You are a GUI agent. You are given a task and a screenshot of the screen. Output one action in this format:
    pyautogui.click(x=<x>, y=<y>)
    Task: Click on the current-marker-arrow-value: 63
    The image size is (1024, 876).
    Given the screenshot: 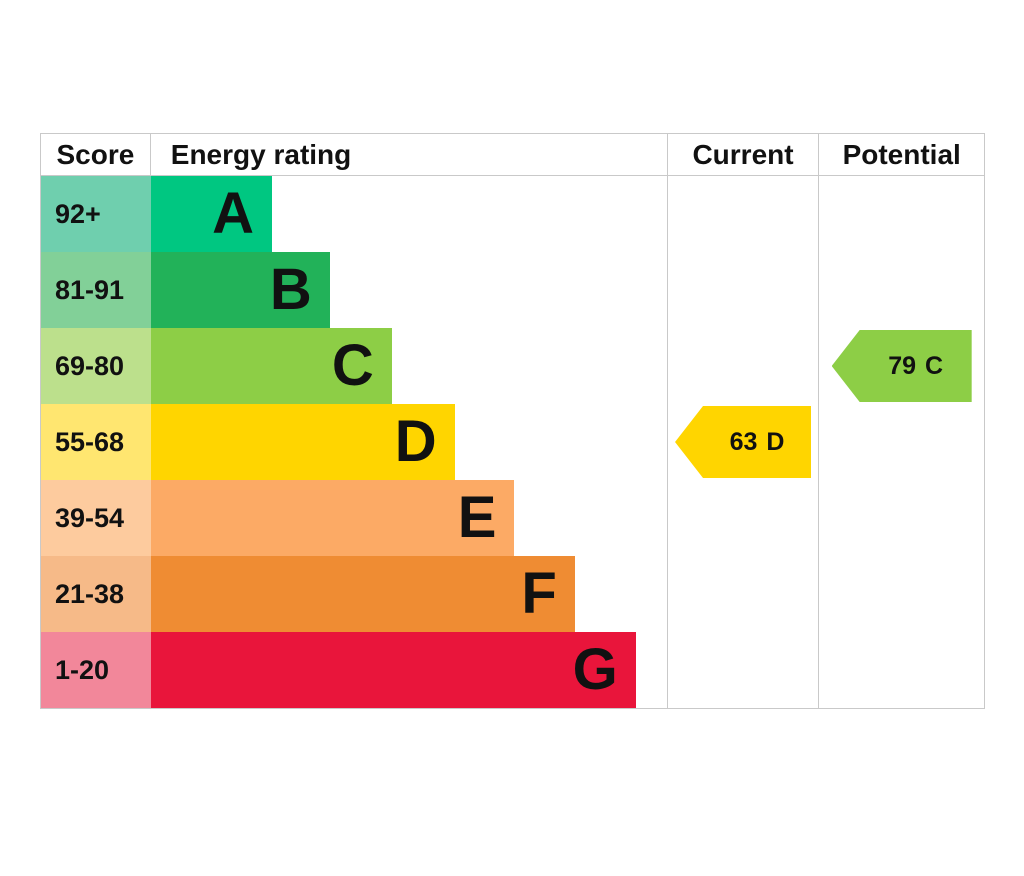 What is the action you would take?
    pyautogui.click(x=743, y=441)
    